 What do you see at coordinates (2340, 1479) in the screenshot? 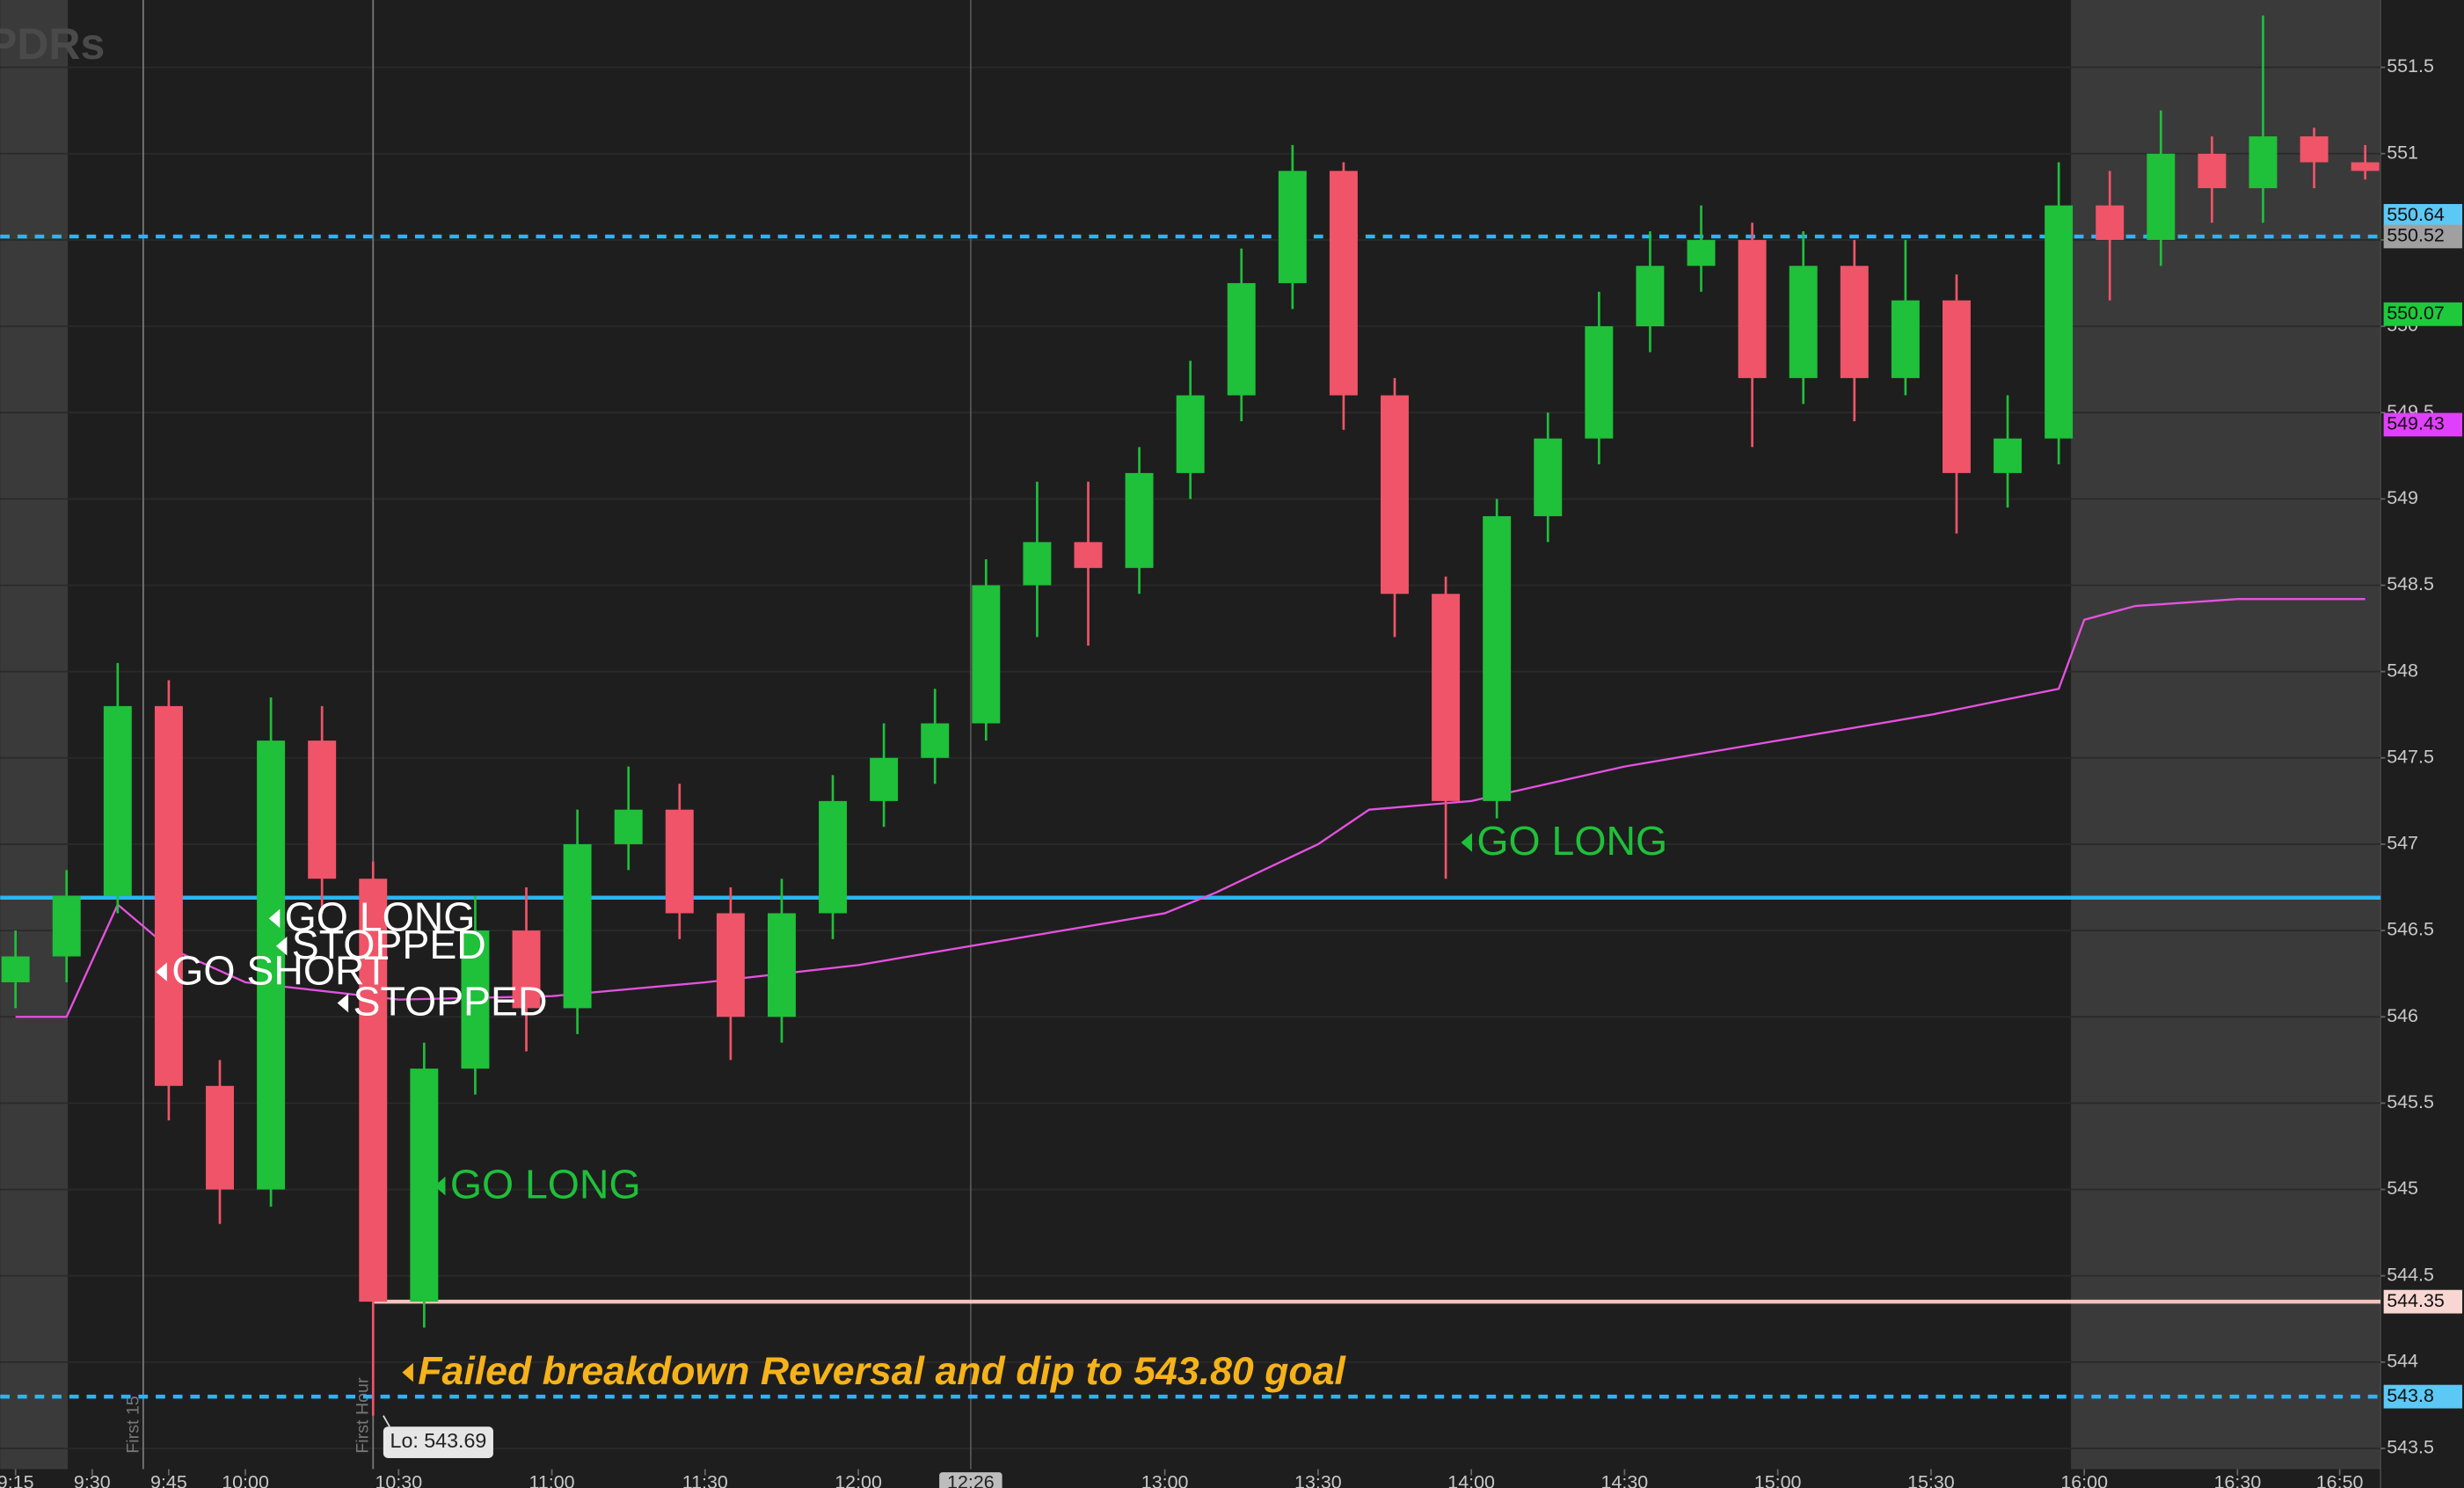
I see `x-tick-label: 16:50` at bounding box center [2340, 1479].